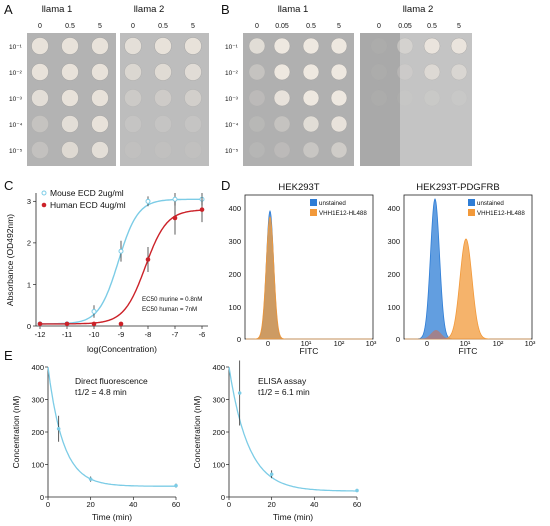 The height and width of the screenshot is (526, 550). I want to click on panel-letter-d: D, so click(225, 185).